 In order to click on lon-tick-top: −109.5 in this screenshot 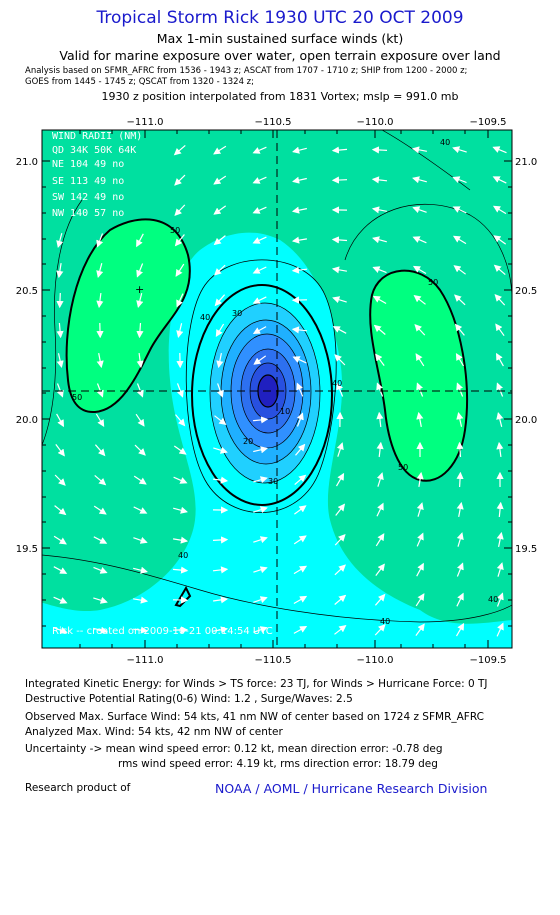, I will do `click(487, 122)`.